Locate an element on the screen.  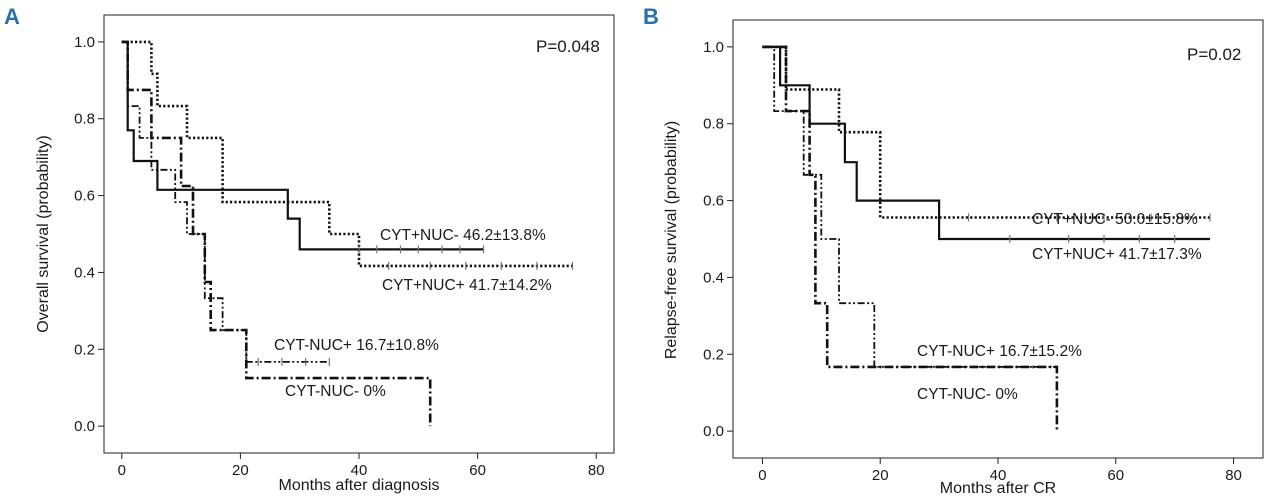
annotation-b-cyt-neg-nuc-neg: CYT-NUC- 0% is located at coordinates (967, 394).